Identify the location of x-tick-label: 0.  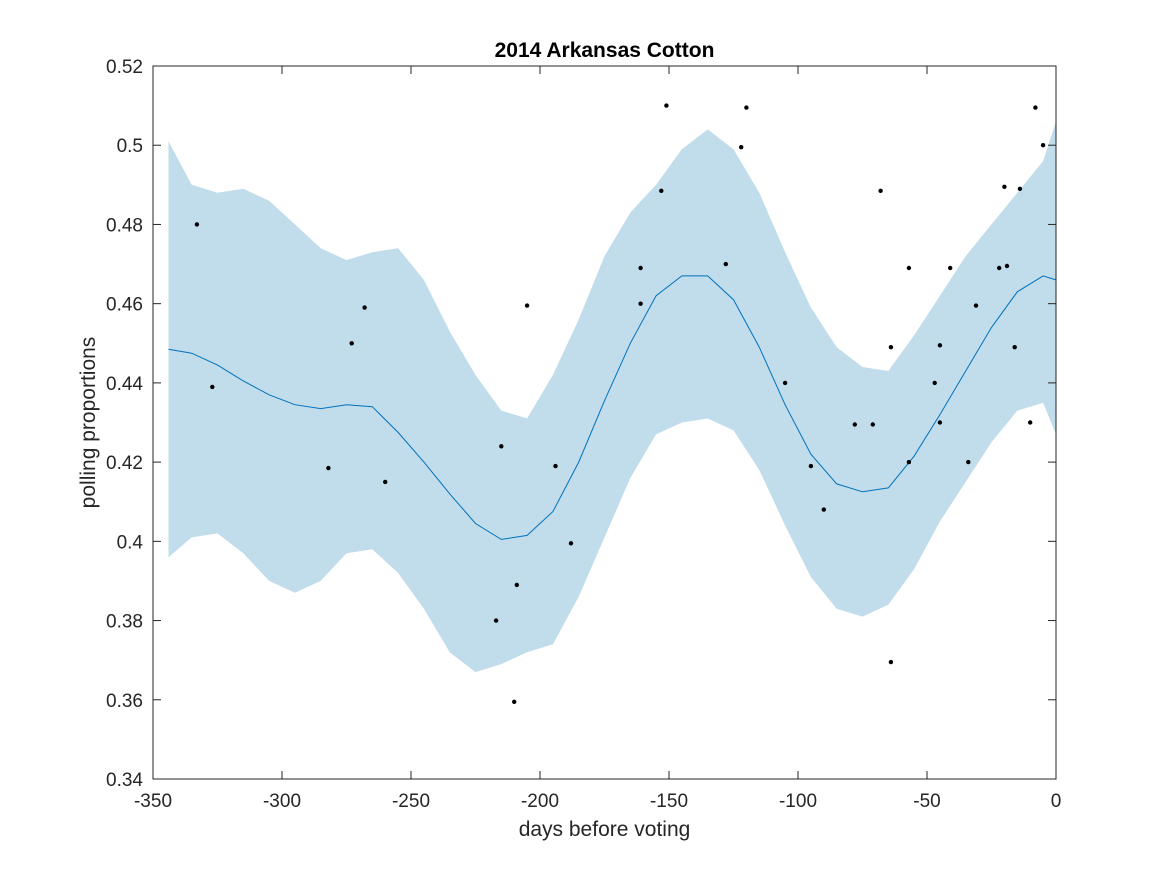
(1056, 801).